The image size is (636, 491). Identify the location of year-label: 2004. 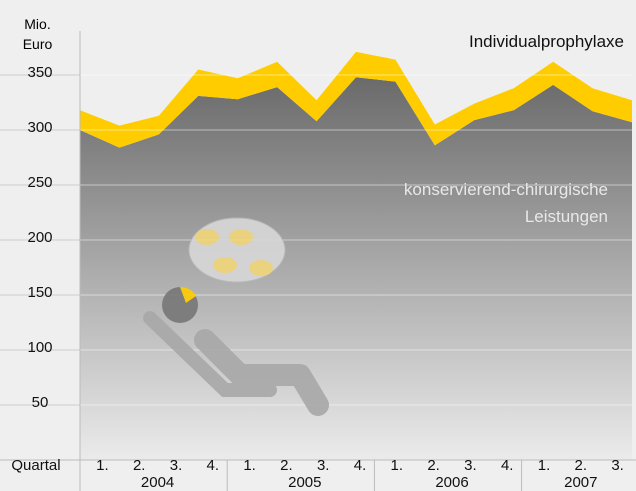
(157, 482).